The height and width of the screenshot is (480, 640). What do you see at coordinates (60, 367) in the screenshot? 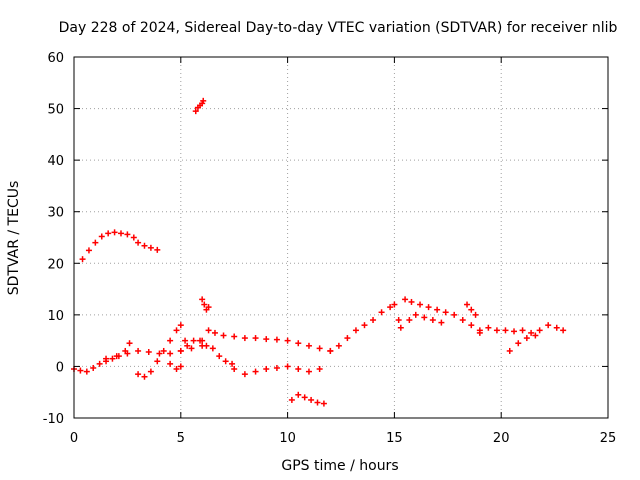
I see `y-tick-label: 0` at bounding box center [60, 367].